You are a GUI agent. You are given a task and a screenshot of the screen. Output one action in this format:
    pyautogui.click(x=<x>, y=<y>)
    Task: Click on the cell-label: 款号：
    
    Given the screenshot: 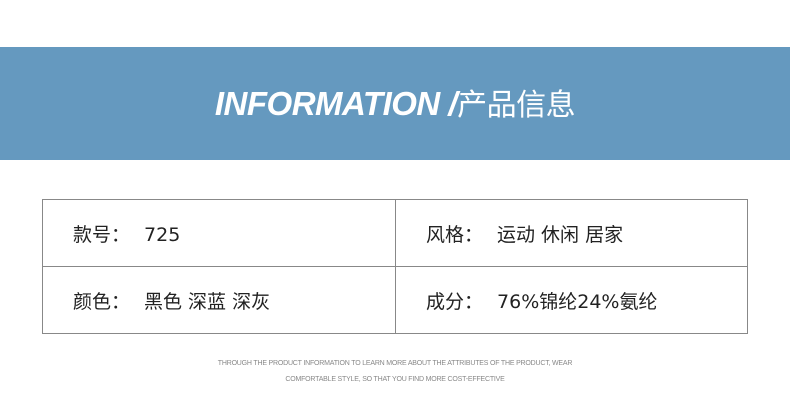 What is the action you would take?
    pyautogui.click(x=102, y=234)
    